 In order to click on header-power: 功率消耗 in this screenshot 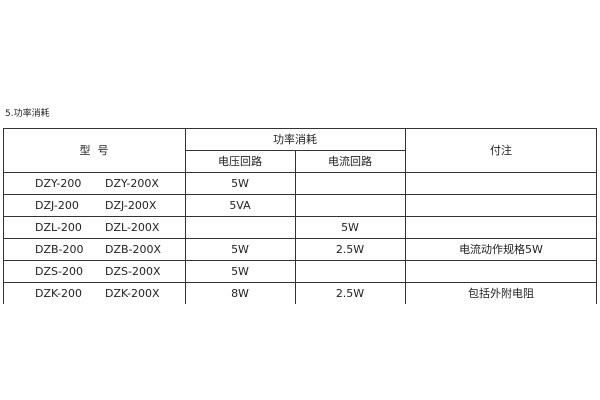, I will do `click(295, 139)`.